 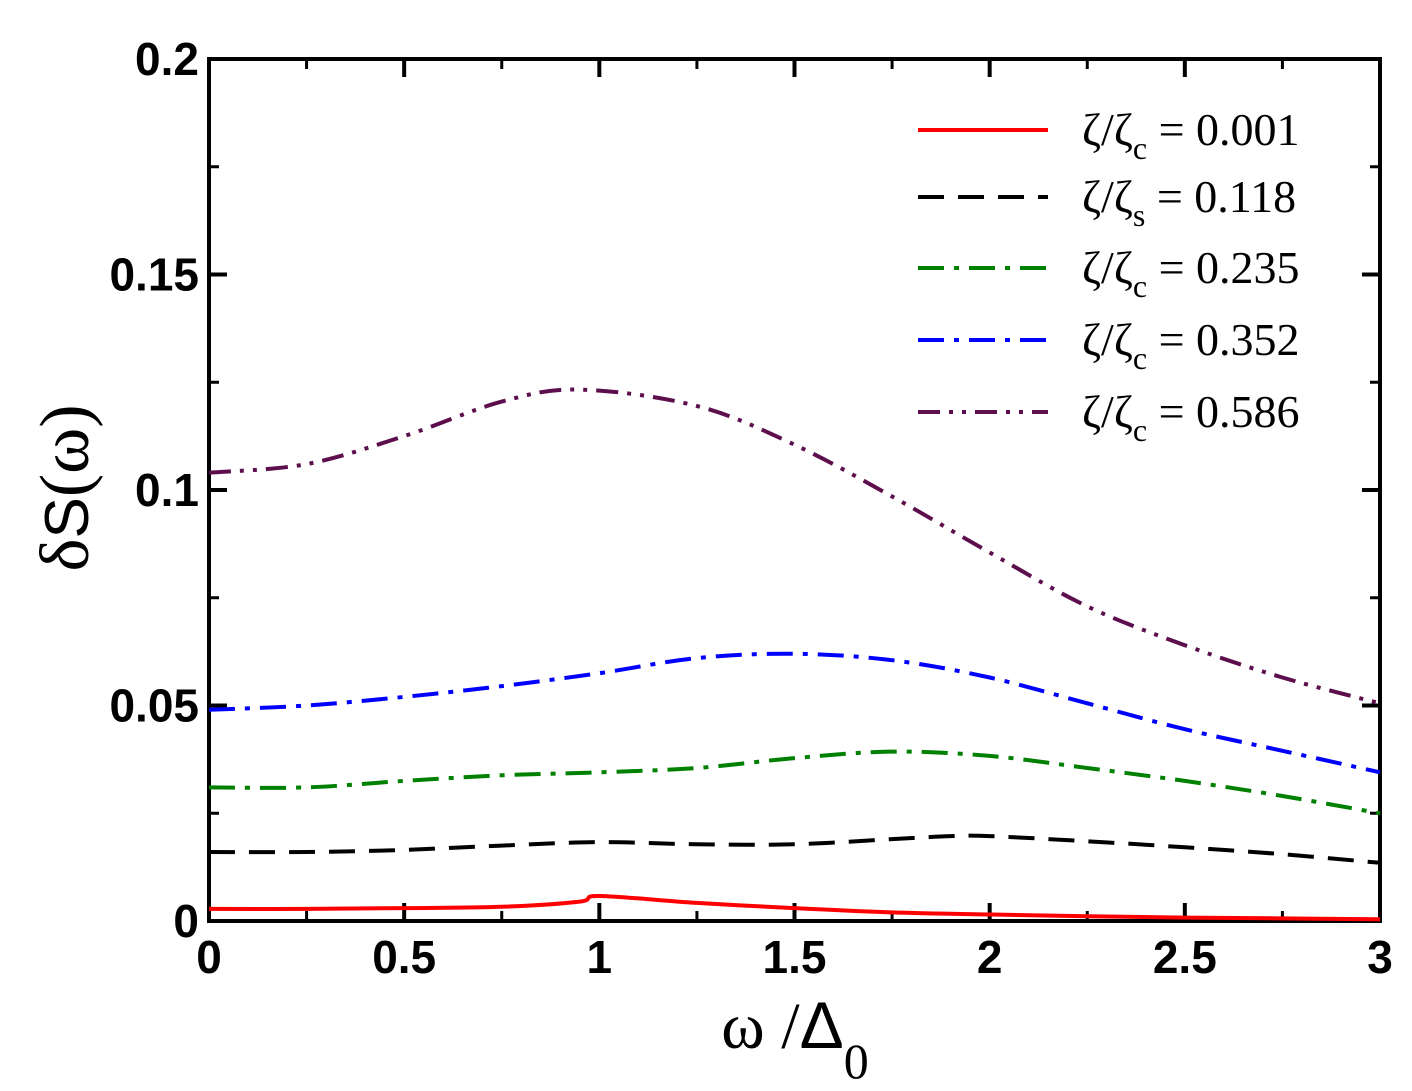 I want to click on y-tick-label: 0, so click(x=186, y=921).